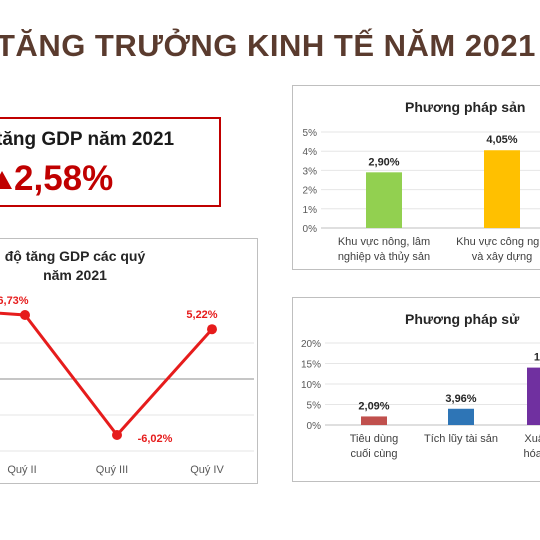 The image size is (540, 540). What do you see at coordinates (75, 275) in the screenshot?
I see `chart-title-line: năm 2021` at bounding box center [75, 275].